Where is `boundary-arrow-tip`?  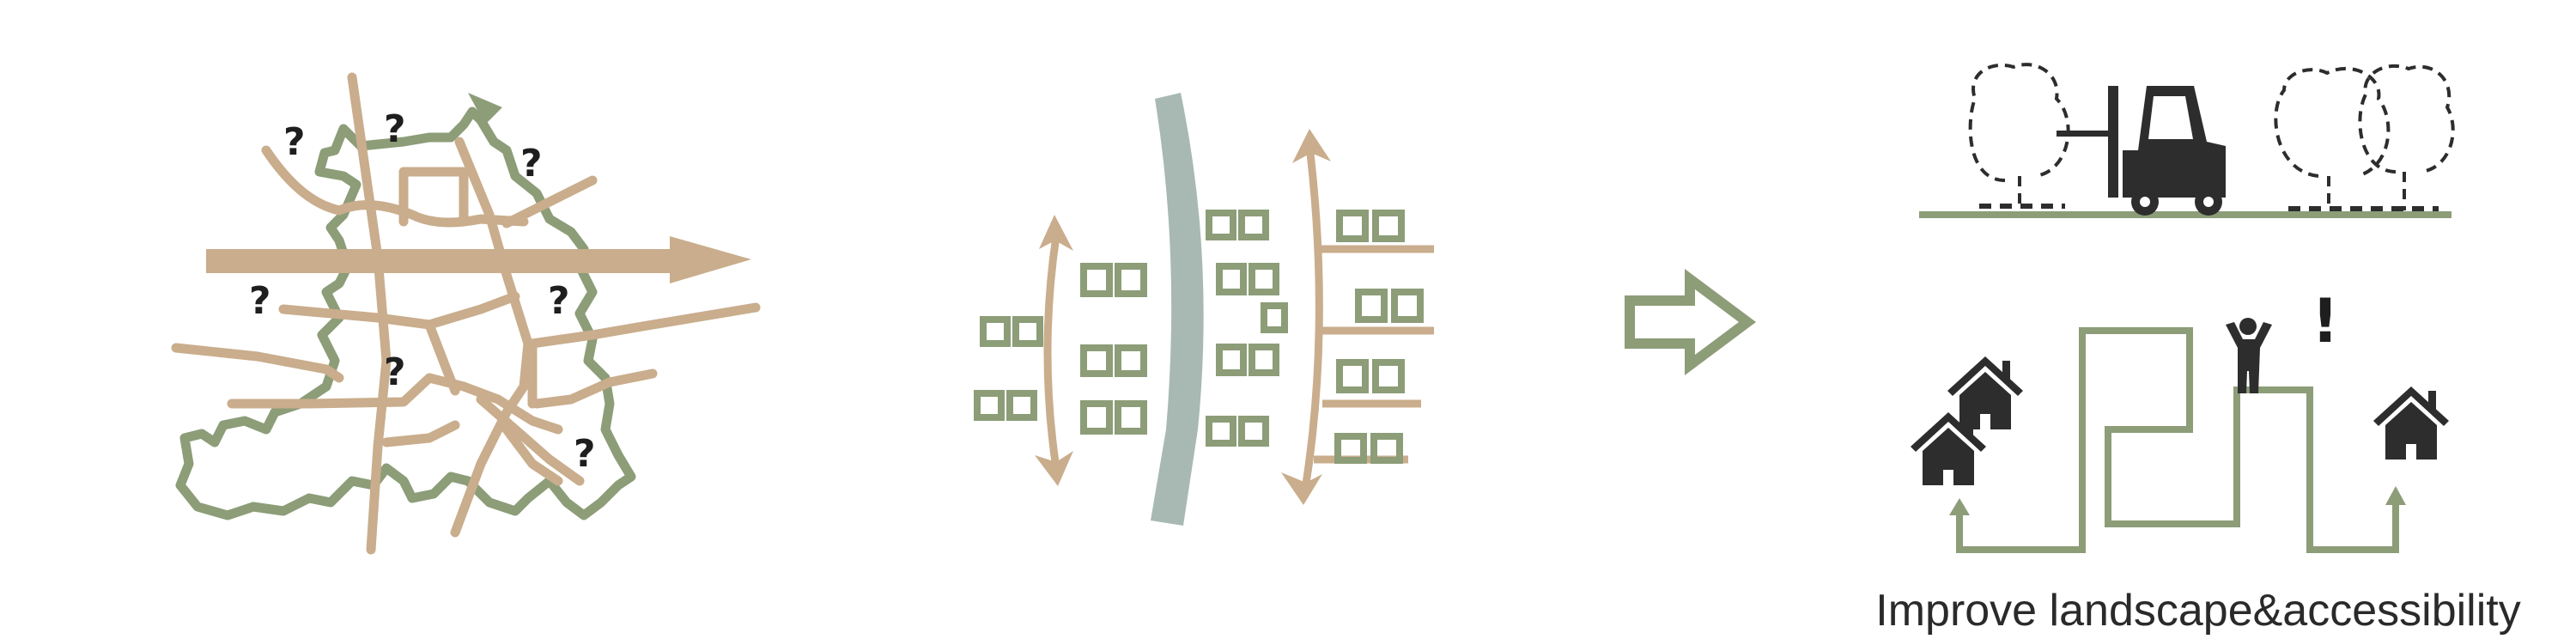
boundary-arrow-tip is located at coordinates (485, 109).